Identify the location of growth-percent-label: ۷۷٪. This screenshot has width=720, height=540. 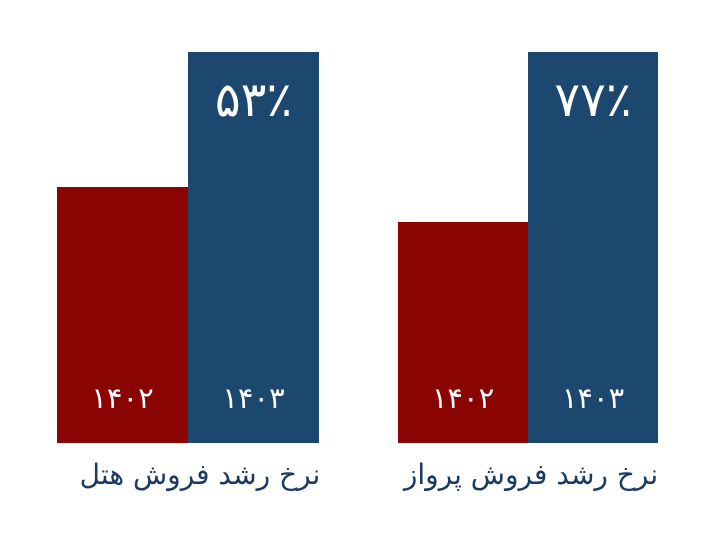
(593, 100).